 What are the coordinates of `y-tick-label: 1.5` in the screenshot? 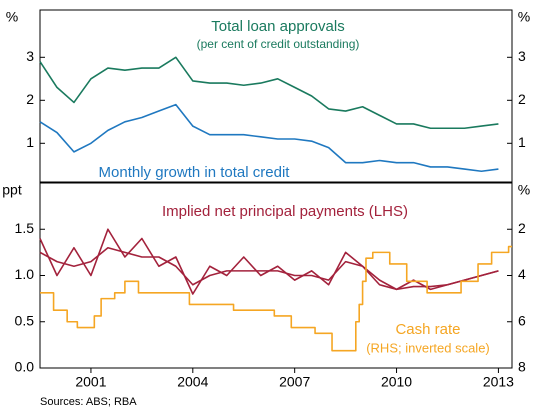 It's located at (25, 228).